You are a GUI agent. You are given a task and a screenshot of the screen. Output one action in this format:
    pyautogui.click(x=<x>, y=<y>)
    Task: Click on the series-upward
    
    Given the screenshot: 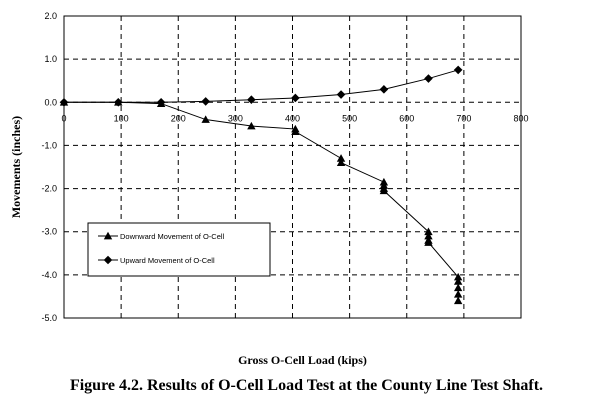 What is the action you would take?
    pyautogui.click(x=261, y=86)
    